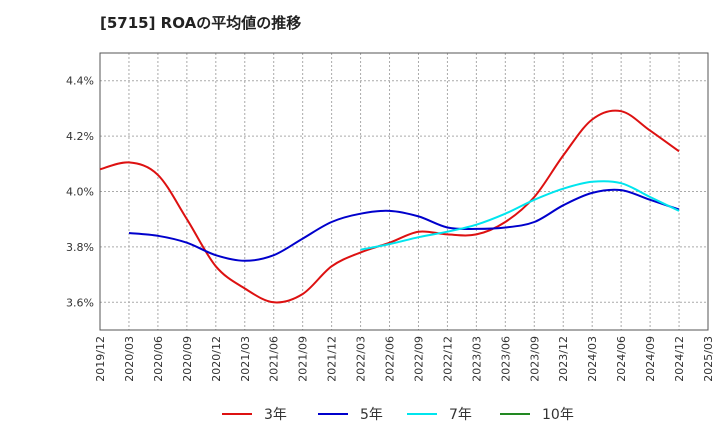  I want to click on x-tick-label: 2023/06, so click(505, 359).